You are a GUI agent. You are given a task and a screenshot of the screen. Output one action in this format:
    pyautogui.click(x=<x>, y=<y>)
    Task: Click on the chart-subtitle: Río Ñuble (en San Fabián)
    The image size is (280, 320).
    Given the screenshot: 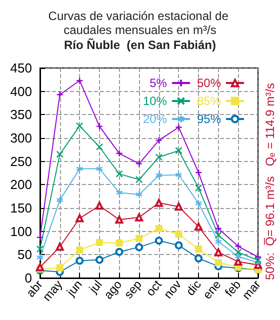 What is the action you would take?
    pyautogui.click(x=140, y=45)
    